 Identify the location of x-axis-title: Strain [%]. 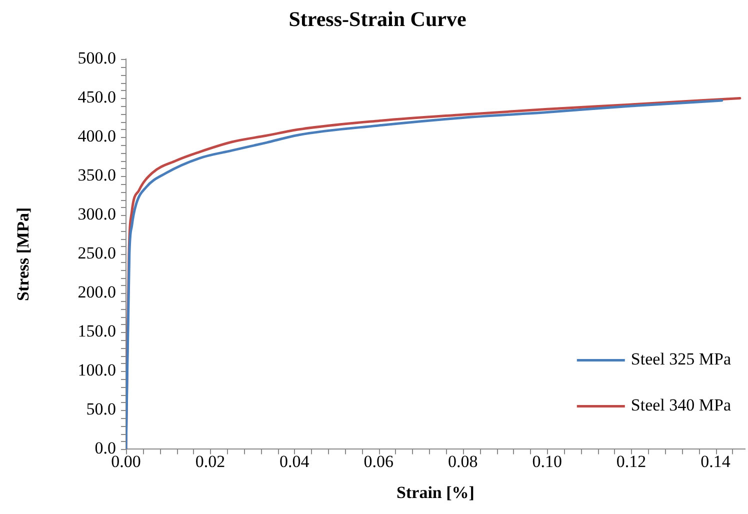
(435, 492).